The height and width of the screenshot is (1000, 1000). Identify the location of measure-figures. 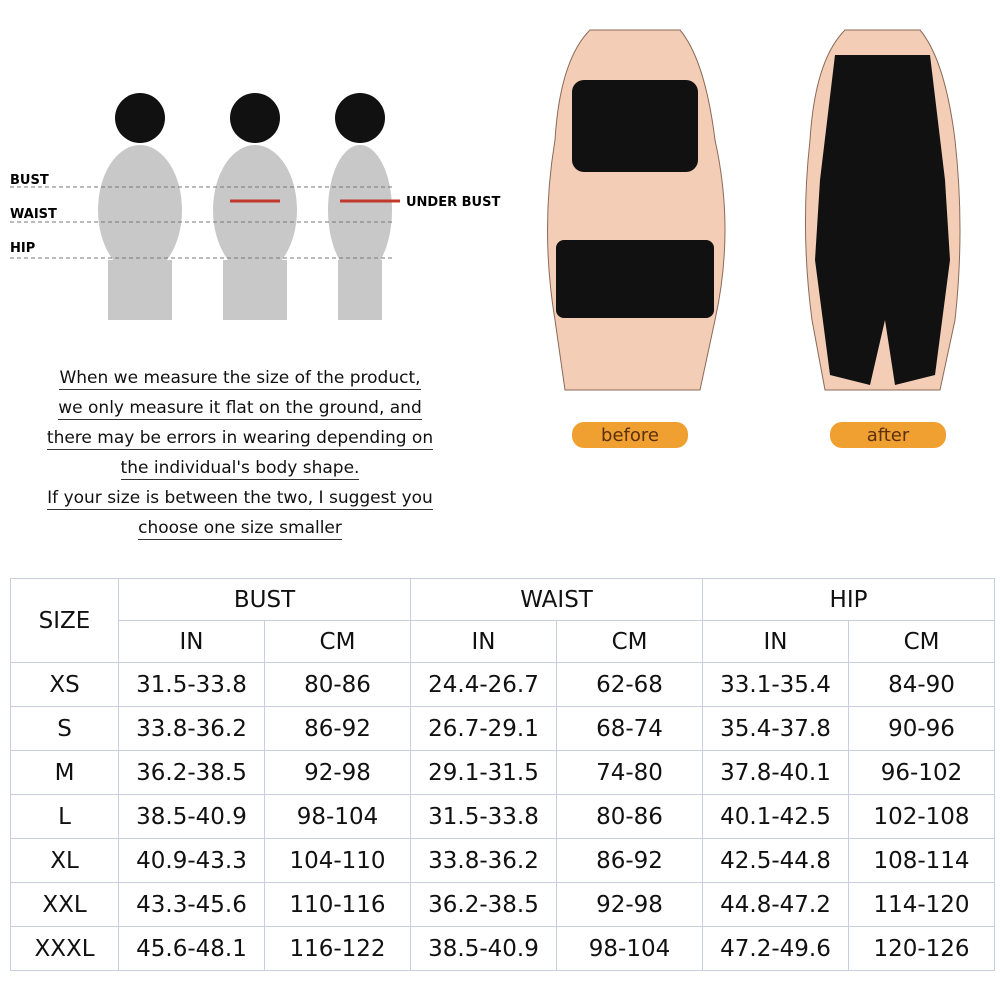
(245, 232).